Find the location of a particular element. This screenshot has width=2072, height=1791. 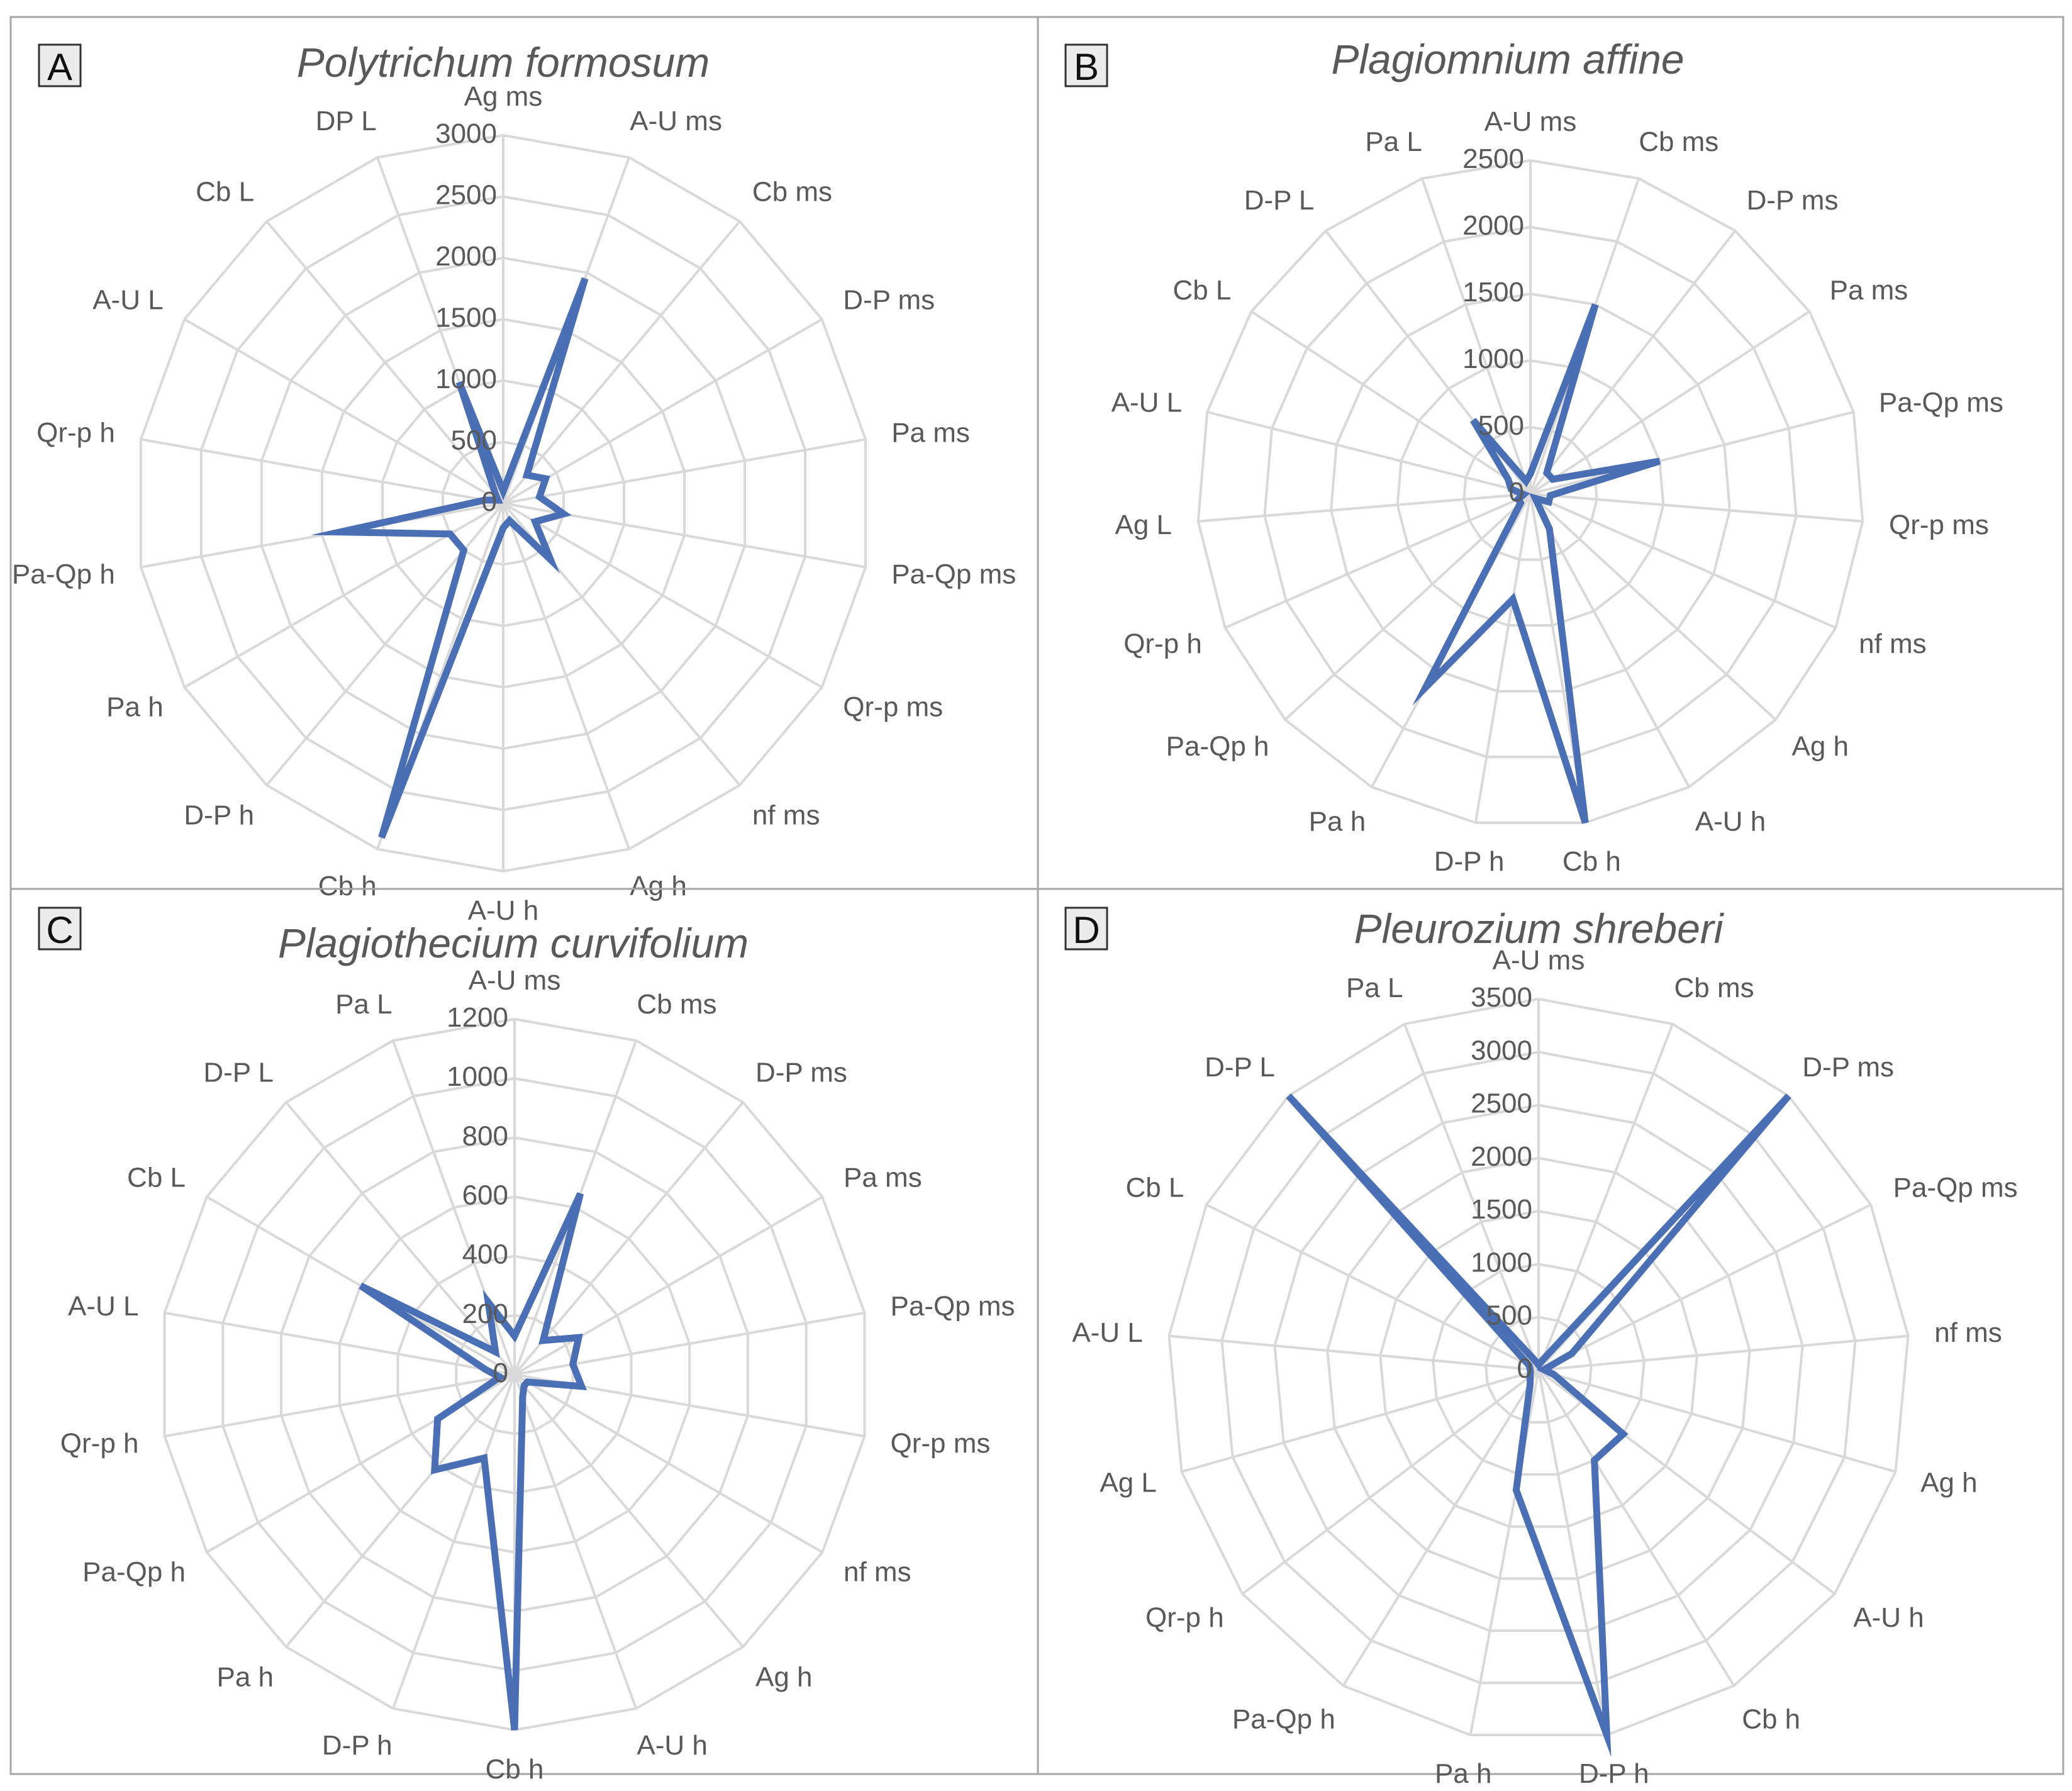

chart-title: Polytrichum formosum is located at coordinates (503, 62).